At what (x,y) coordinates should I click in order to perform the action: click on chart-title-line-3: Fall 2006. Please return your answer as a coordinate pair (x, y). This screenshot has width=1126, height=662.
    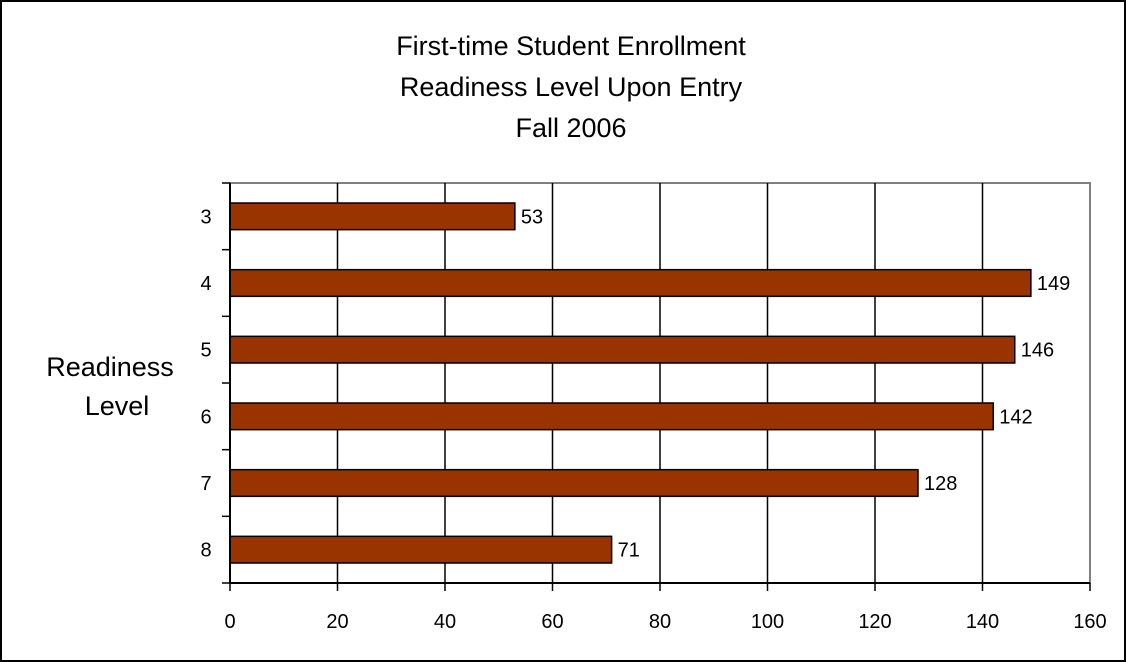
    Looking at the image, I should click on (570, 128).